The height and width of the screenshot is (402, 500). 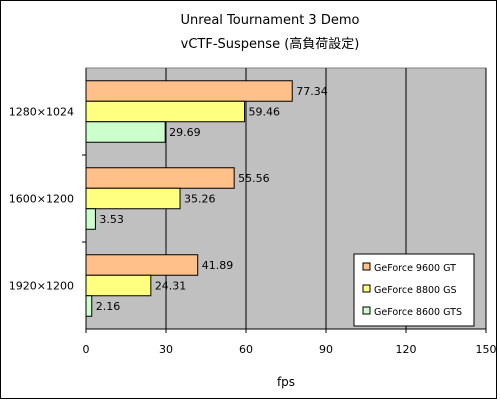 What do you see at coordinates (270, 44) in the screenshot?
I see `chart-subtitle: vCTF-Suspense (高負荷設定)` at bounding box center [270, 44].